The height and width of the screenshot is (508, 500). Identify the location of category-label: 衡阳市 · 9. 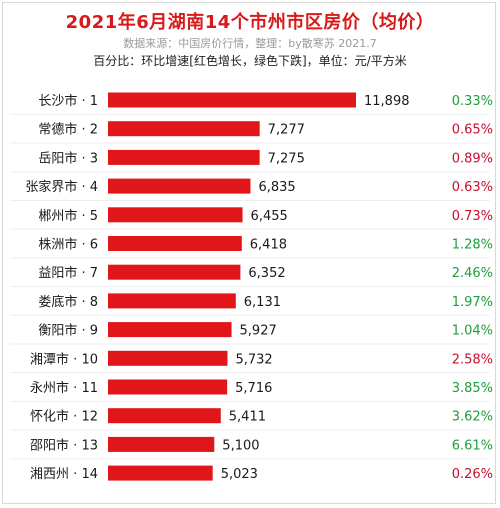
(68, 331).